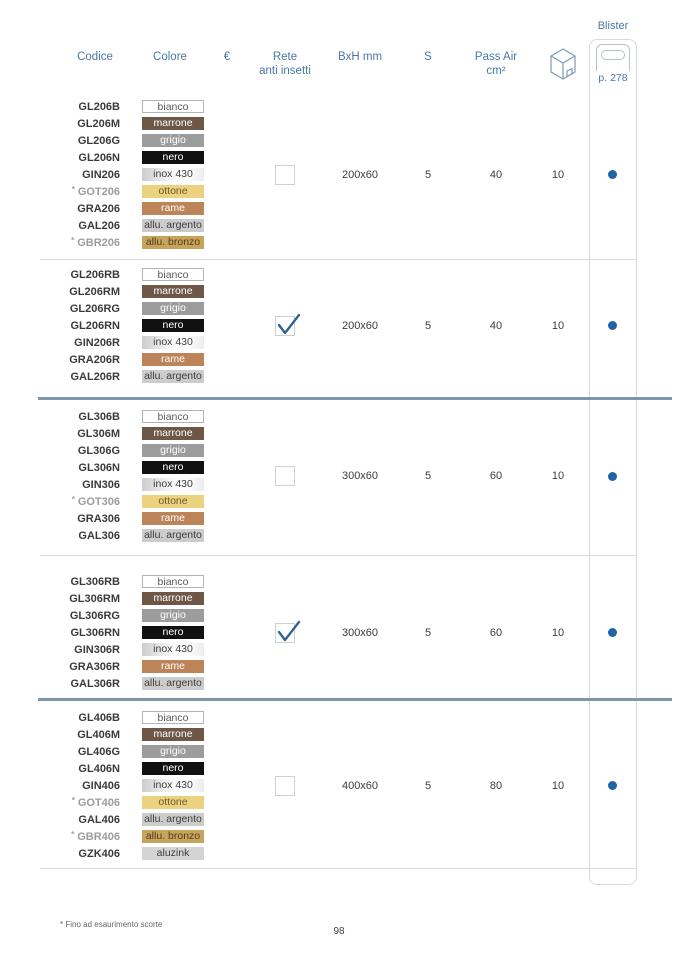 The width and height of the screenshot is (678, 959). I want to click on carton-box-icon, so click(563, 64).